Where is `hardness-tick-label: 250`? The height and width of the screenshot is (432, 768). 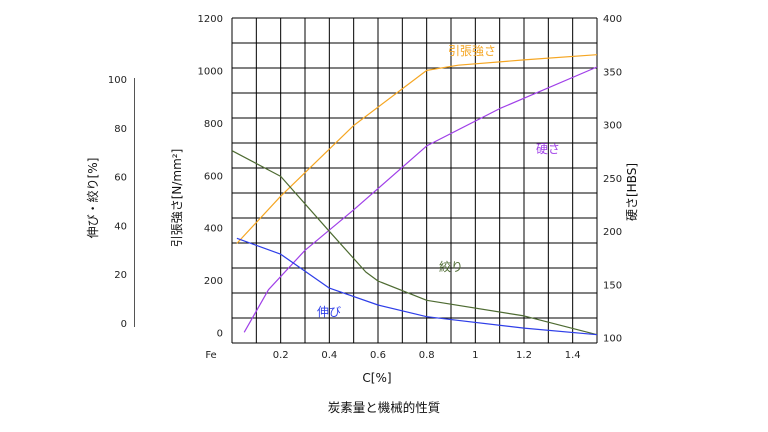
hardness-tick-label: 250 is located at coordinates (612, 179).